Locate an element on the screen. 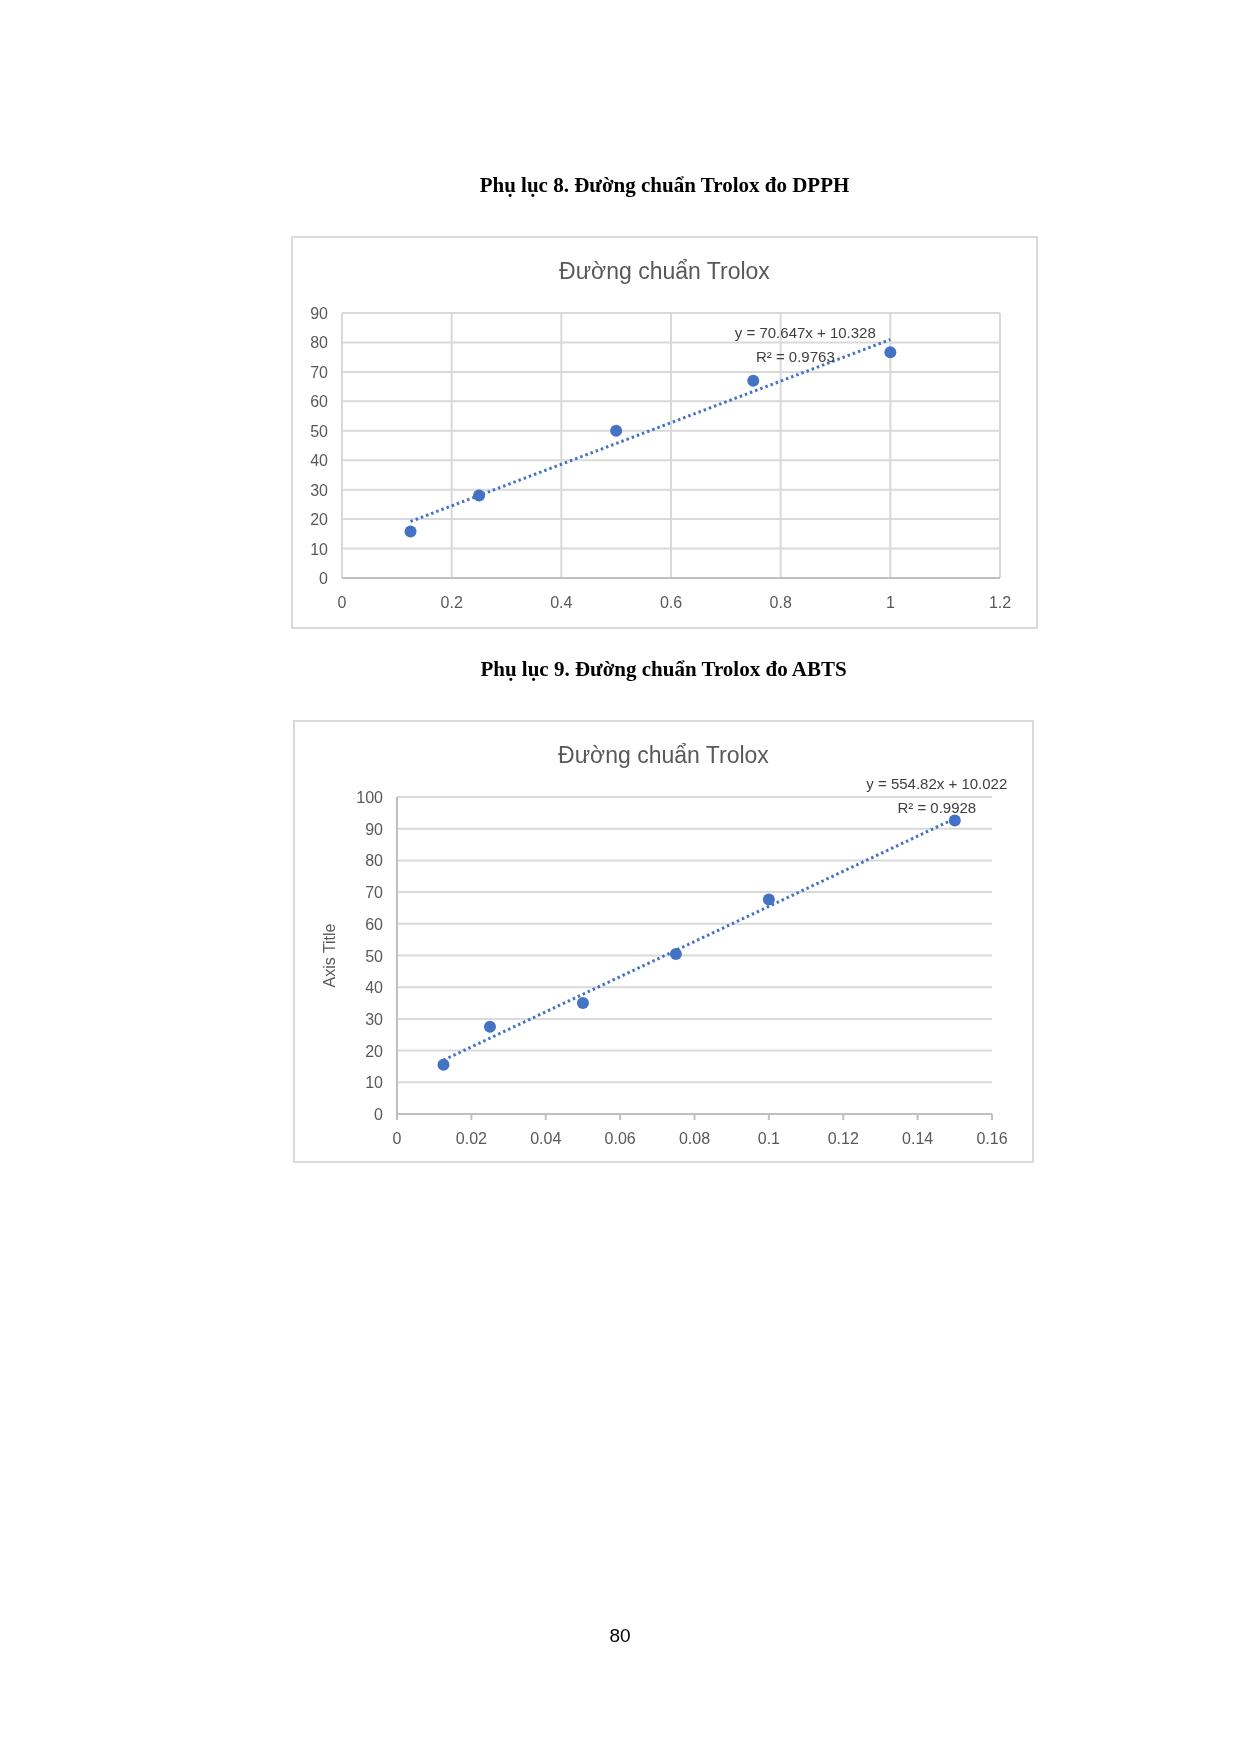 The height and width of the screenshot is (1754, 1240). annotation: y = 70.647x + 10.328 is located at coordinates (805, 332).